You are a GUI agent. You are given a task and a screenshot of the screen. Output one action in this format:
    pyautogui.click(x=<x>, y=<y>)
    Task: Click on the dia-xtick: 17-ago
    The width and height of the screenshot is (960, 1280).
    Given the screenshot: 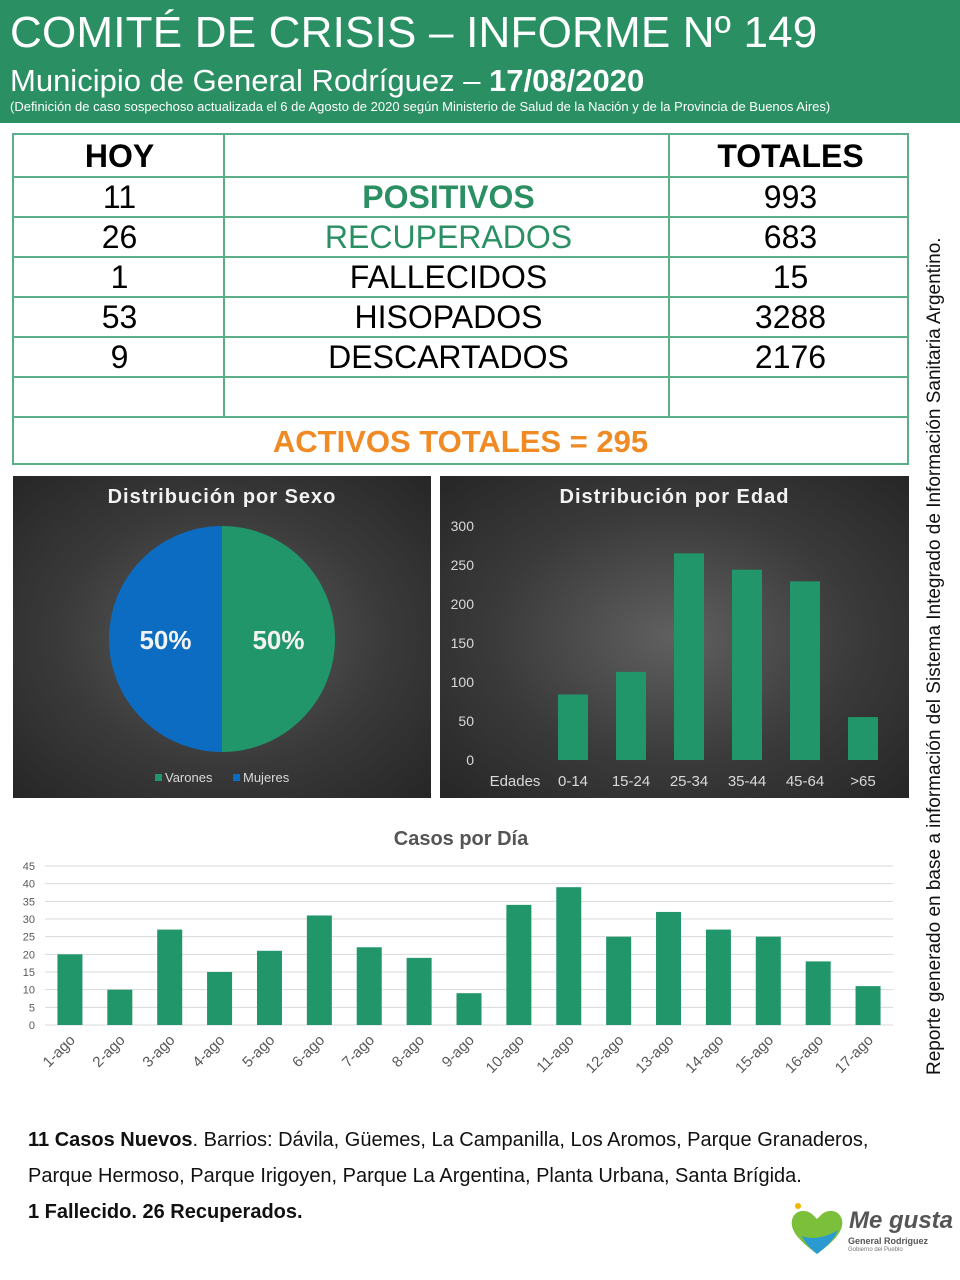 What is the action you would take?
    pyautogui.click(x=854, y=1054)
    